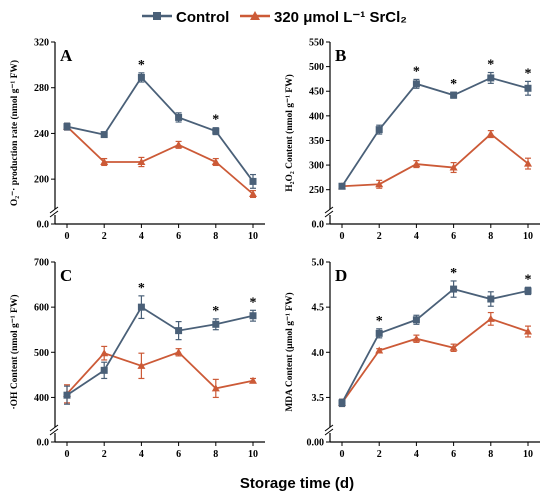 The image size is (550, 496). I want to click on legend-item-control: Control, so click(185, 17).